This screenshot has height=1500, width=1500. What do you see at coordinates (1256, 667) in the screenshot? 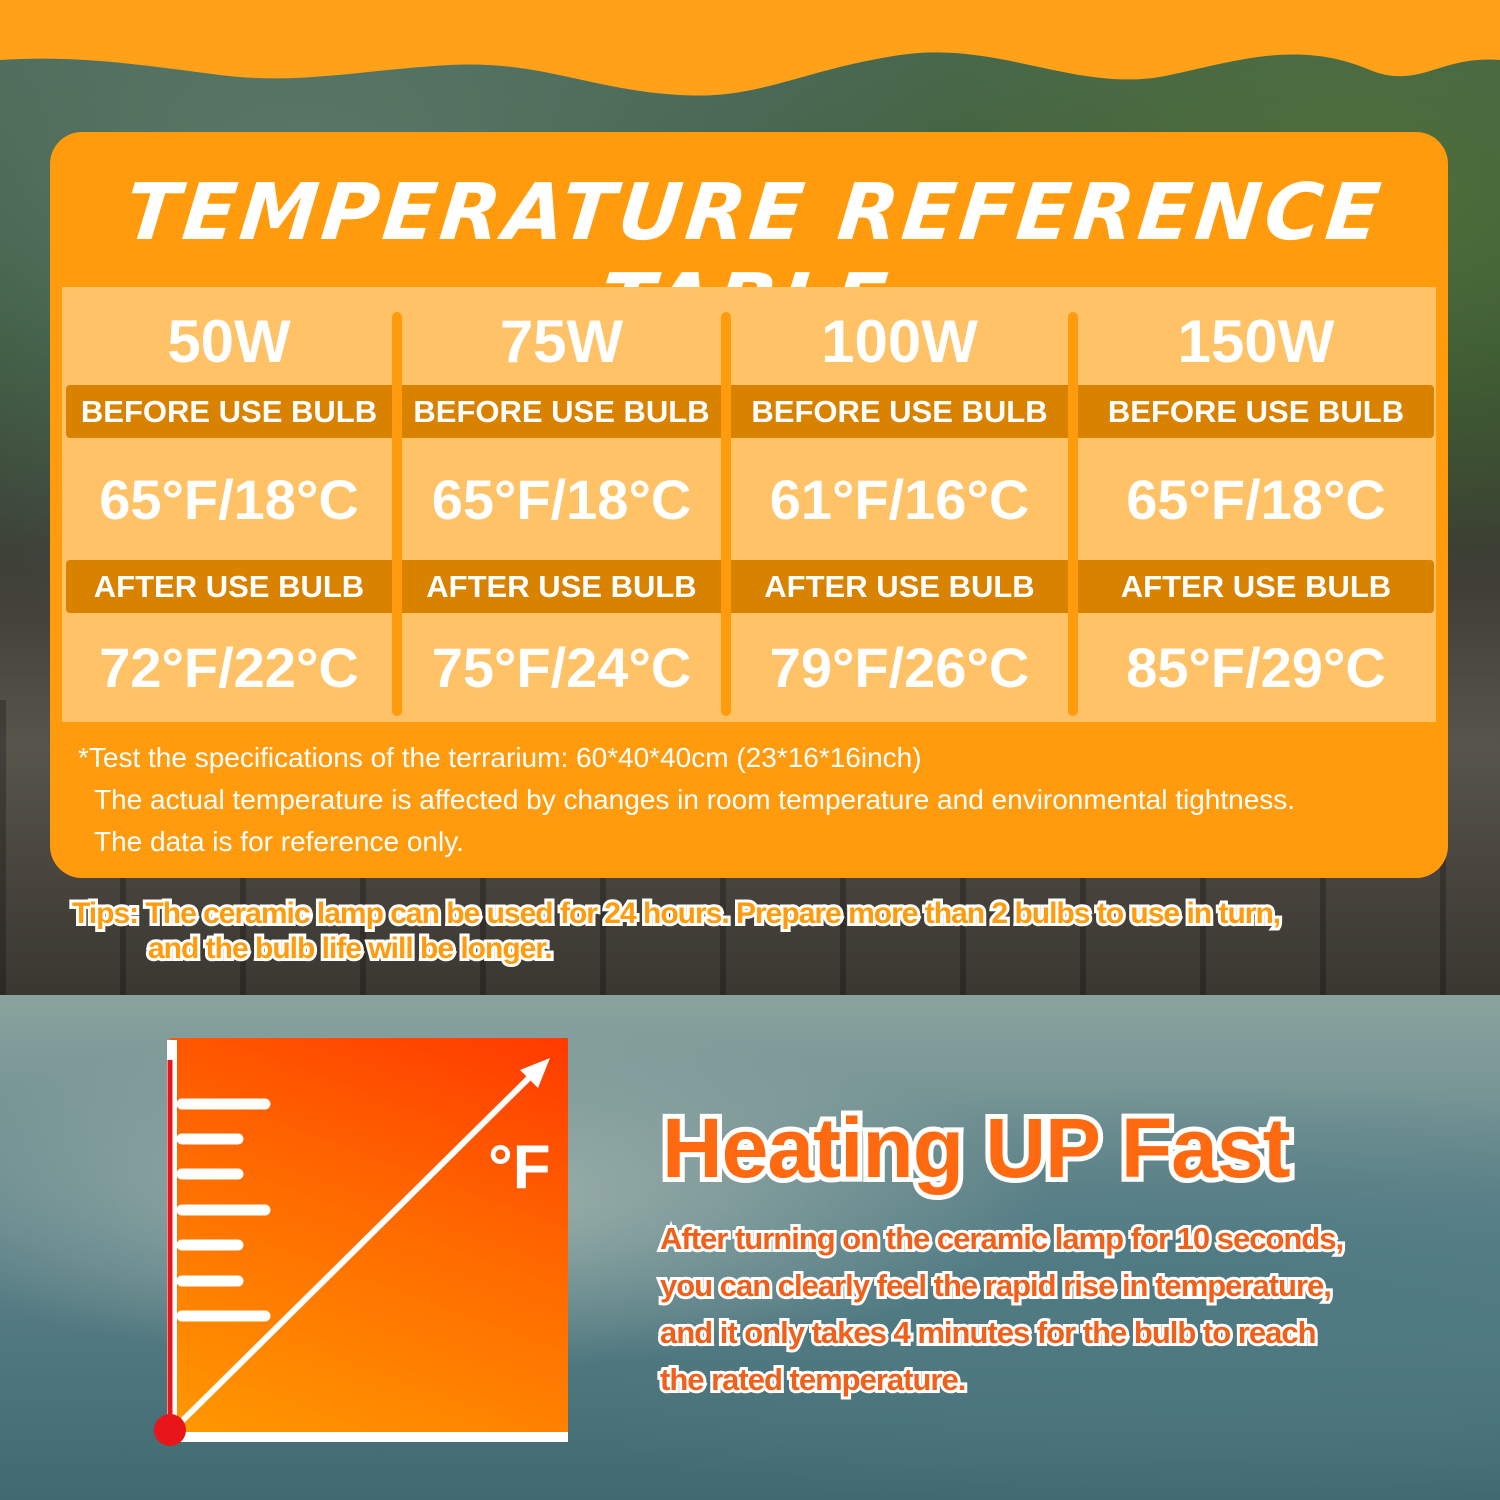
I see `after-value: 85°F/29°C` at bounding box center [1256, 667].